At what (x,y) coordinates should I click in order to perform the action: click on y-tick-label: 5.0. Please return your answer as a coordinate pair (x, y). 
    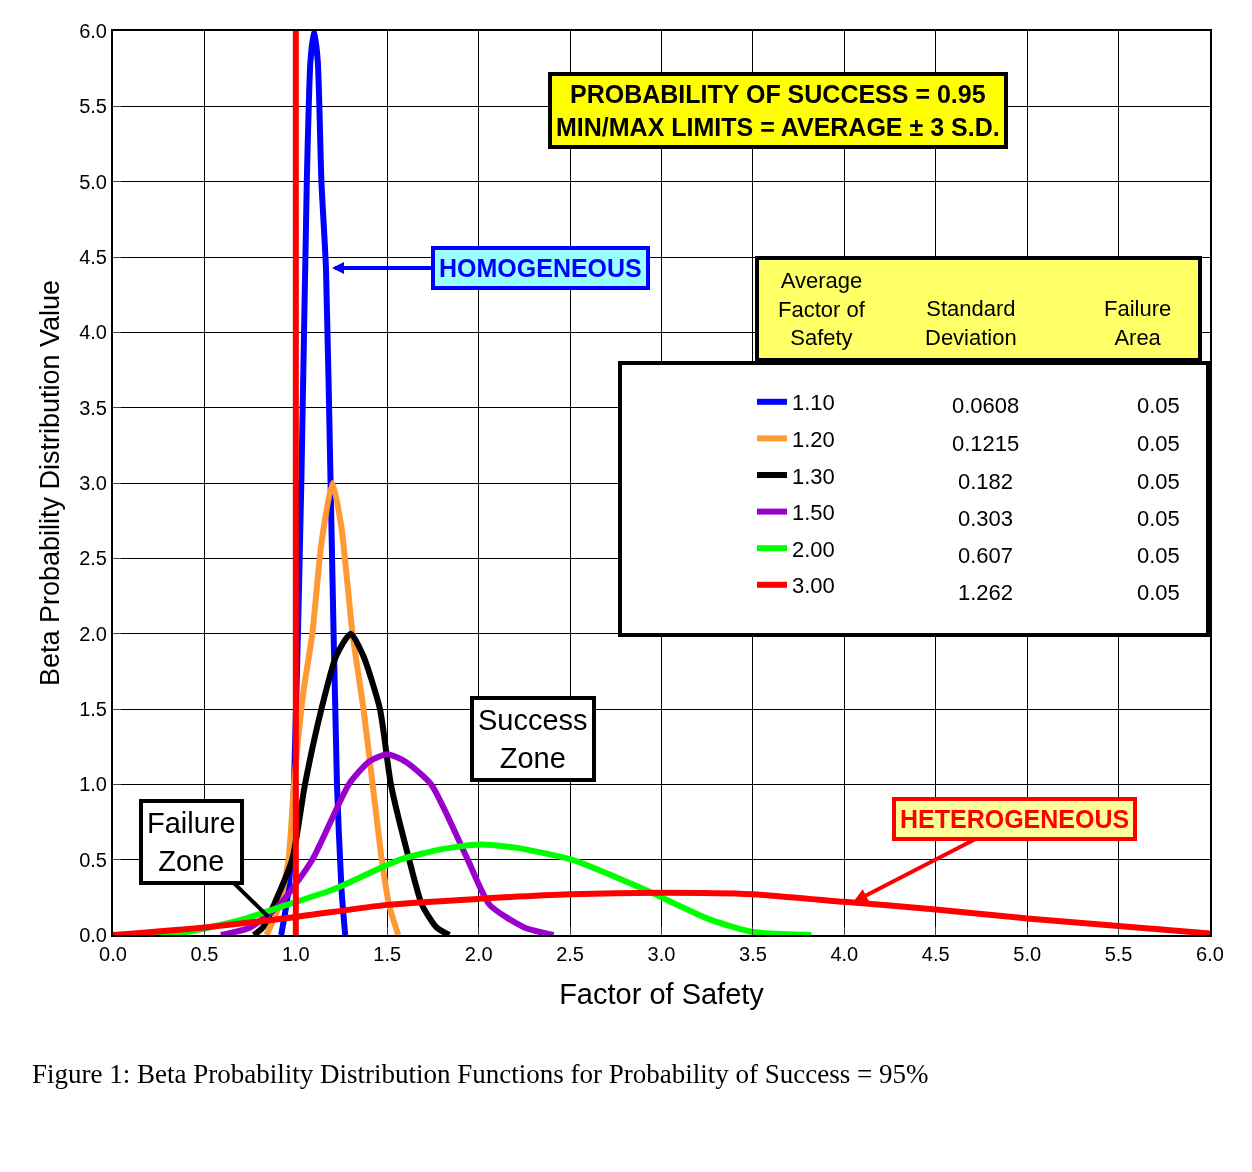
    Looking at the image, I should click on (93, 181).